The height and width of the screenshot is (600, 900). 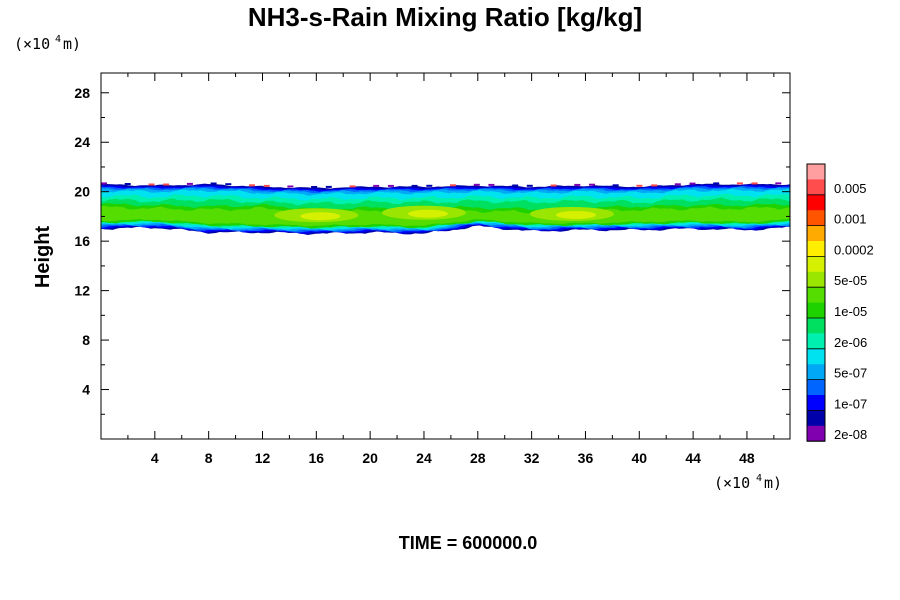 I want to click on x-tick-label: 40, so click(x=639, y=458).